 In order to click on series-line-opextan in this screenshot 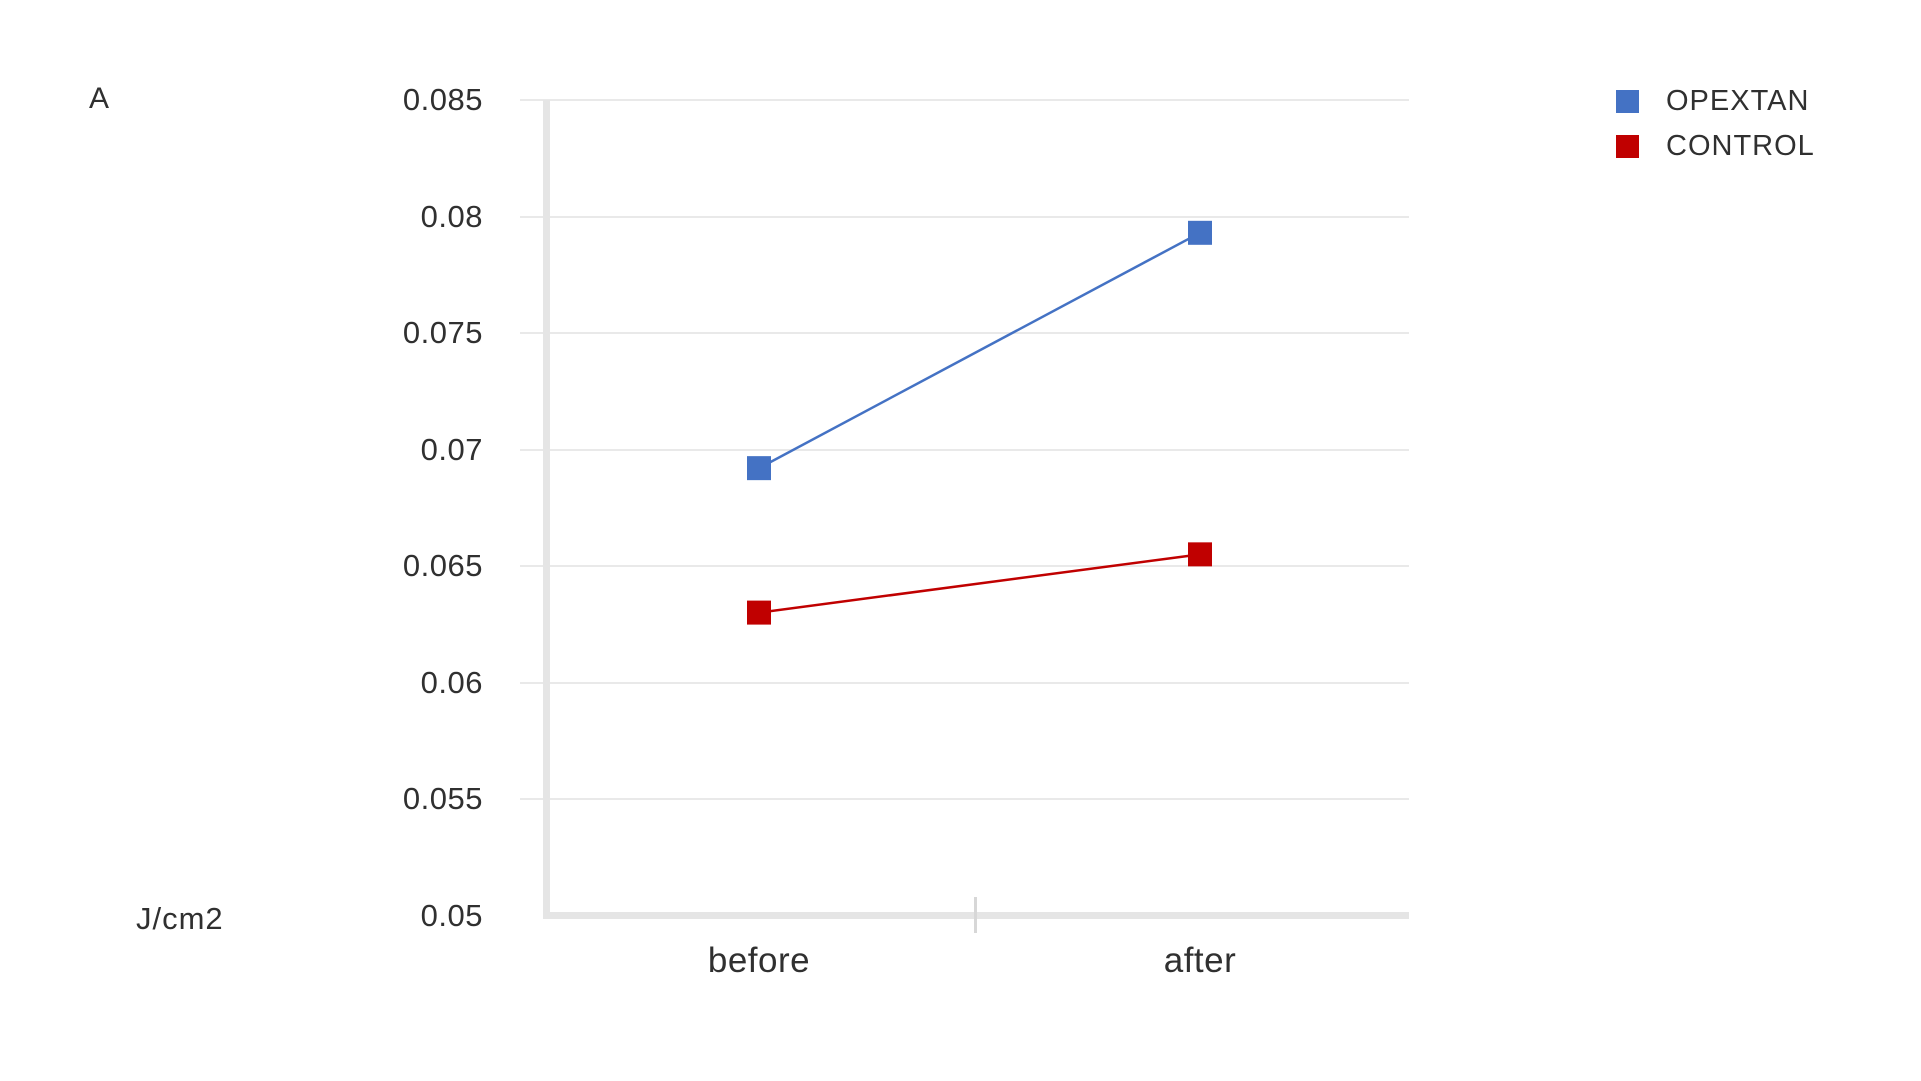, I will do `click(979, 350)`.